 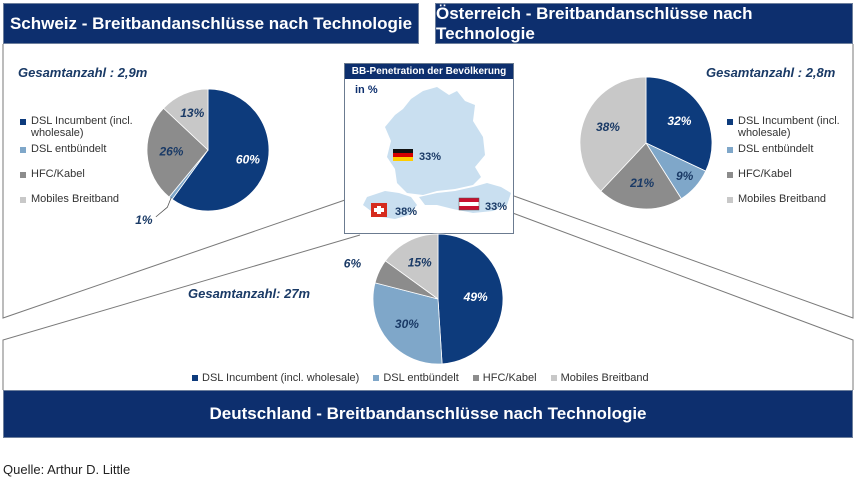 I want to click on pie-chart-schweiz: 60% 1% 26% 13%, so click(x=202, y=157).